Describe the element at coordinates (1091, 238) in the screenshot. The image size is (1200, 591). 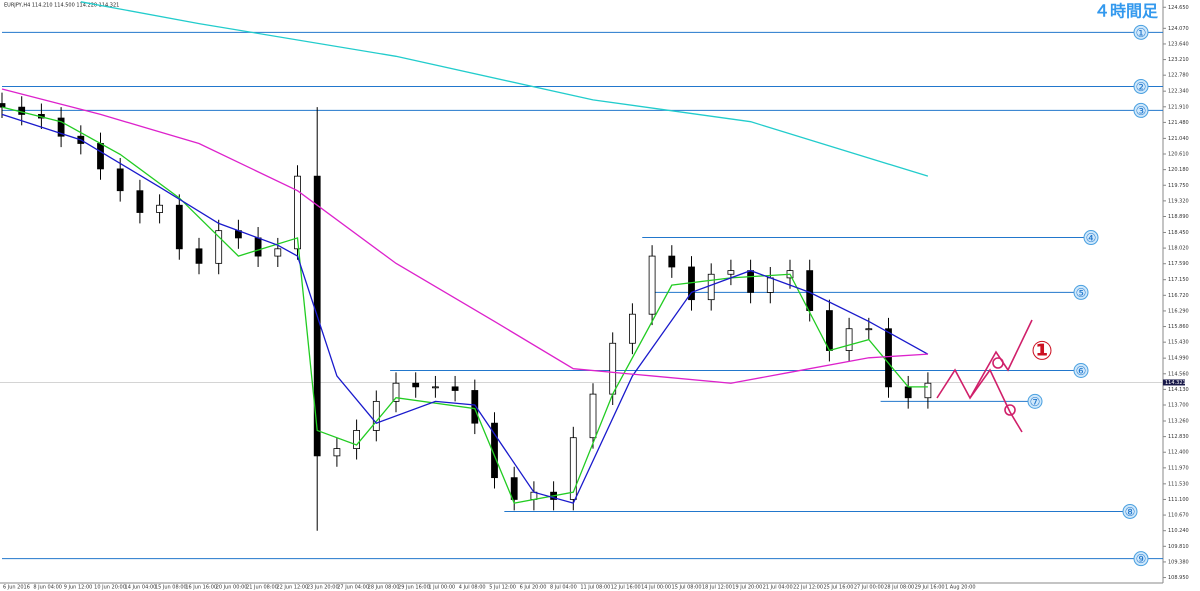
I see `level-label: ④` at that location.